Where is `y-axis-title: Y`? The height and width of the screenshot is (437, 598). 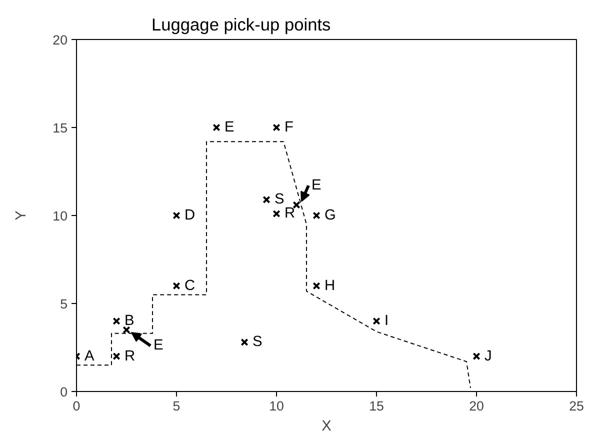
y-axis-title: Y is located at coordinates (22, 215).